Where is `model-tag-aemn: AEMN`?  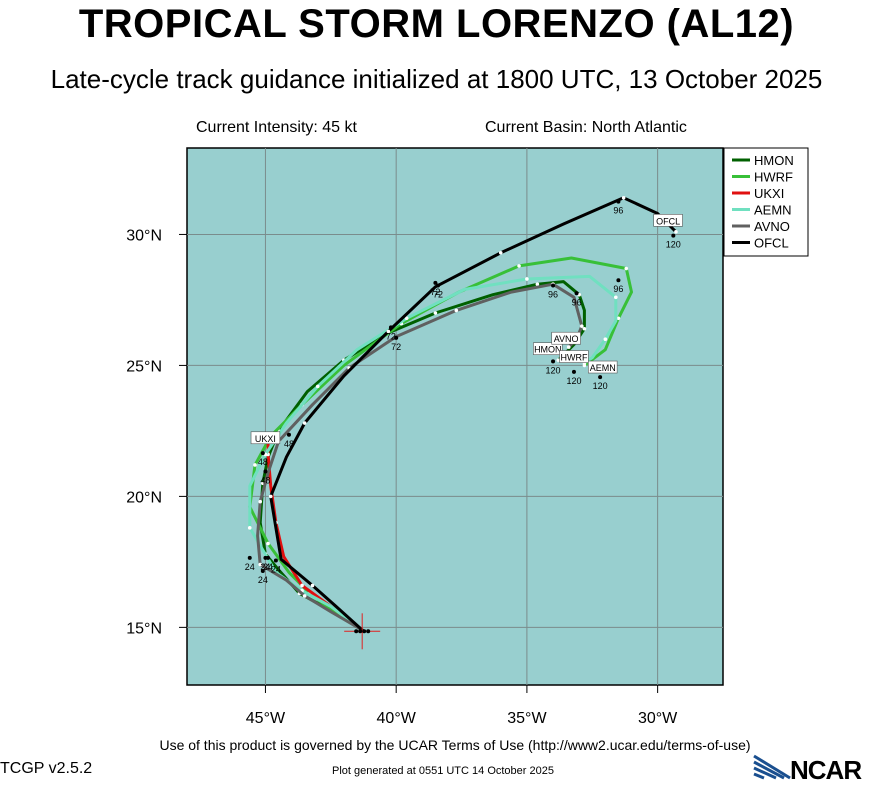 model-tag-aemn: AEMN is located at coordinates (603, 368).